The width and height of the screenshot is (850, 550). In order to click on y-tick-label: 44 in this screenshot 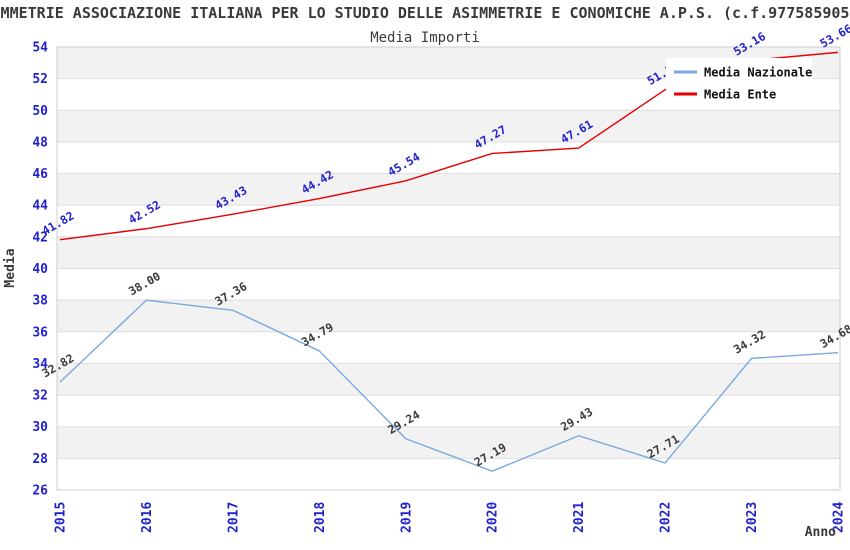, I will do `click(40, 206)`.